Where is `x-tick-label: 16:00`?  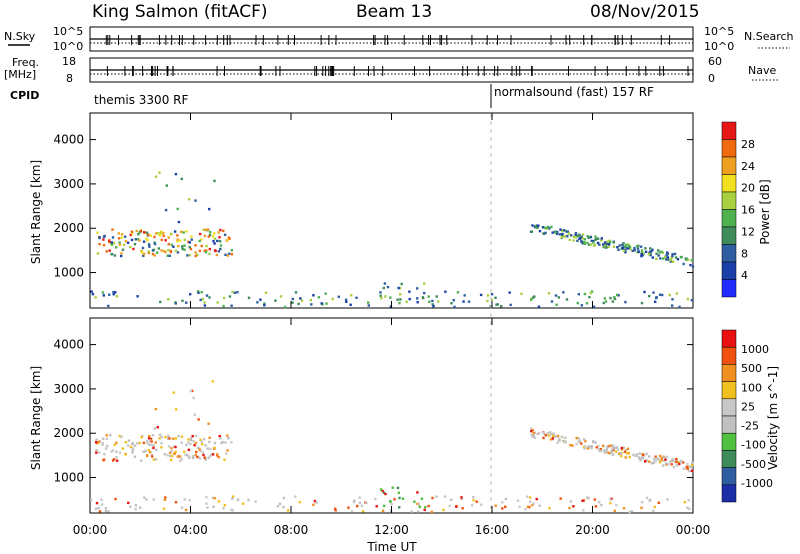 x-tick-label: 16:00 is located at coordinates (492, 530).